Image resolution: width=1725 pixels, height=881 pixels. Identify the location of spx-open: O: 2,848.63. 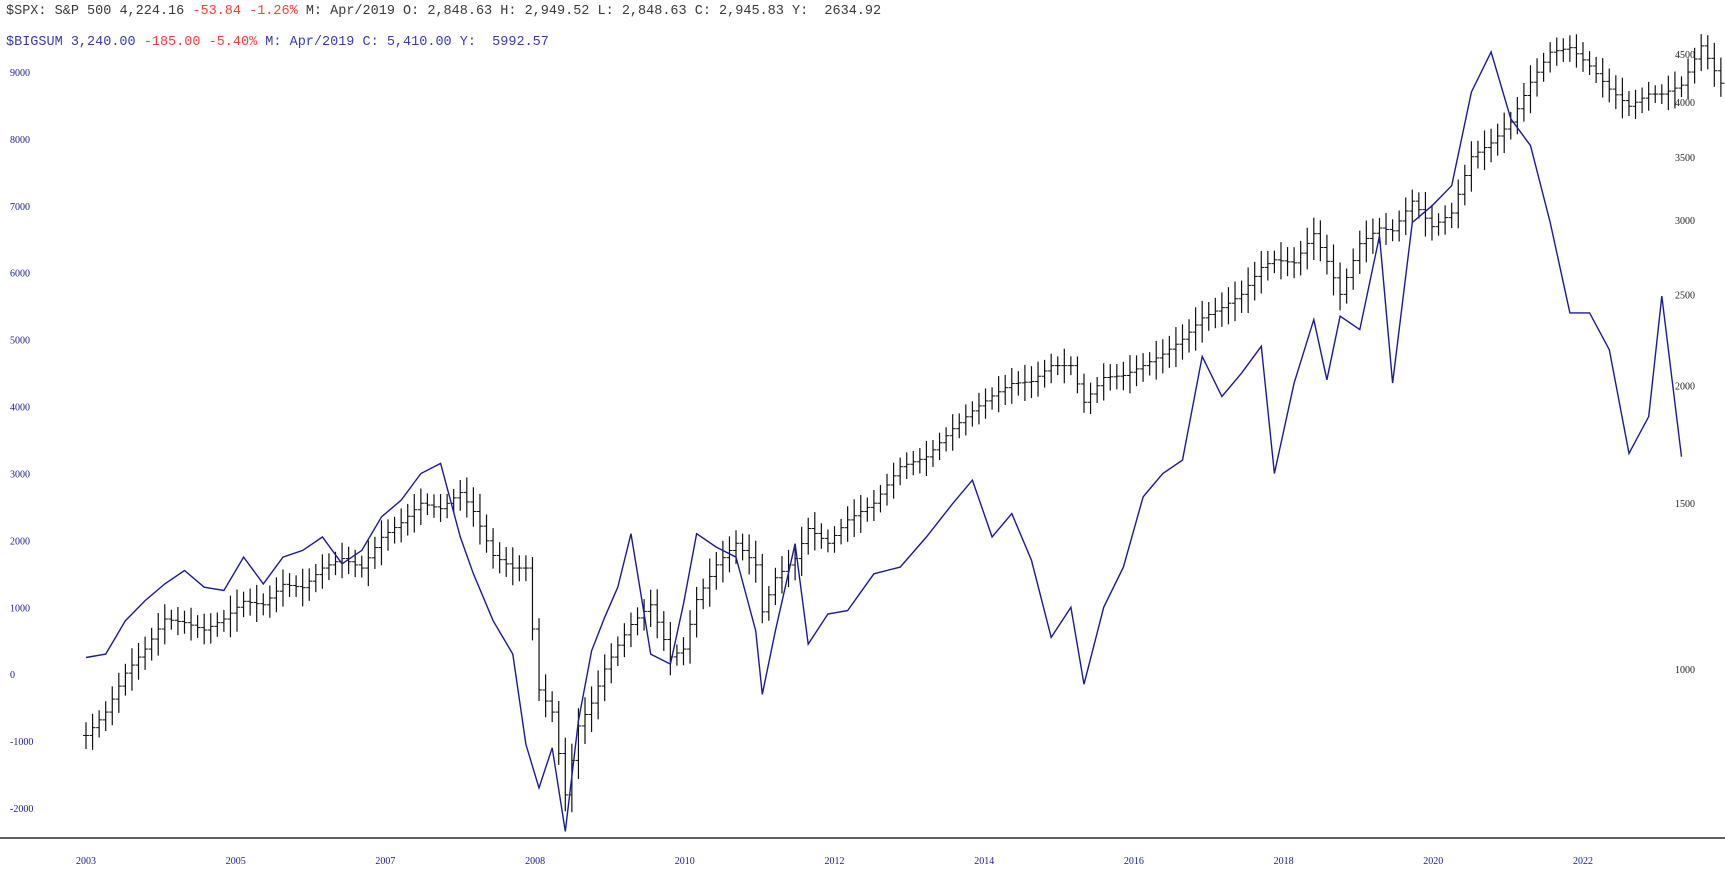
(448, 11).